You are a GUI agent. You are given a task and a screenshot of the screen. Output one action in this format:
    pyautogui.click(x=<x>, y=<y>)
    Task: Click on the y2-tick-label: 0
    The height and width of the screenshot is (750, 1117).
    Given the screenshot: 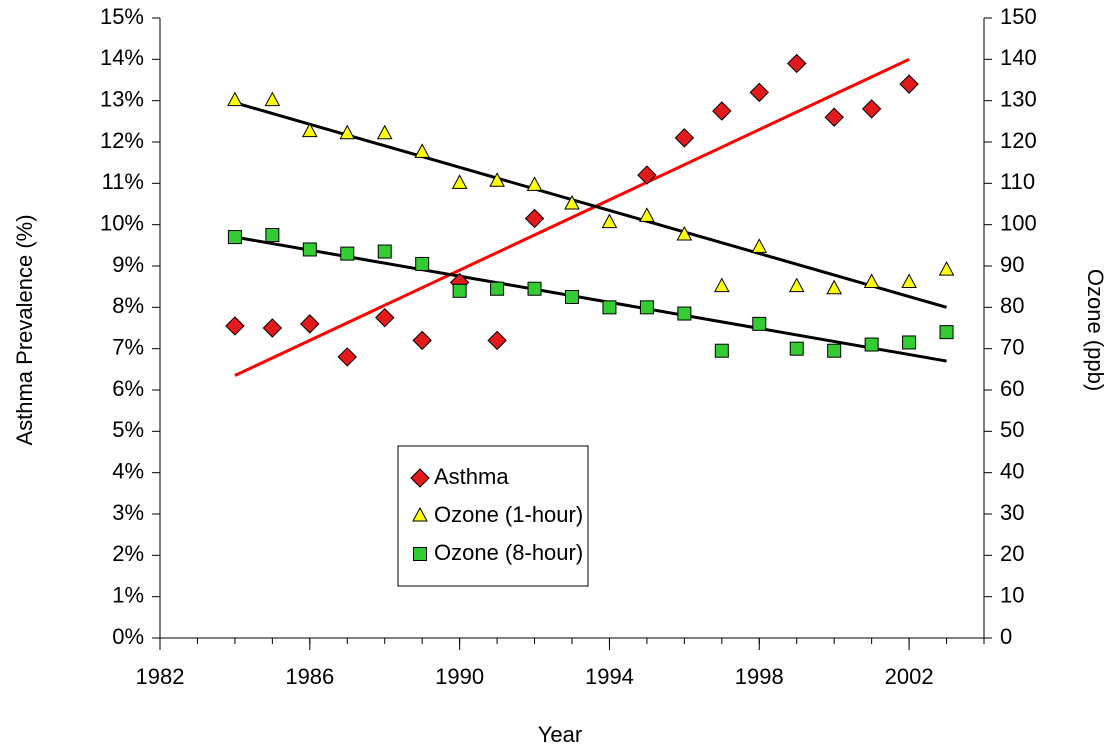 What is the action you would take?
    pyautogui.click(x=1006, y=636)
    